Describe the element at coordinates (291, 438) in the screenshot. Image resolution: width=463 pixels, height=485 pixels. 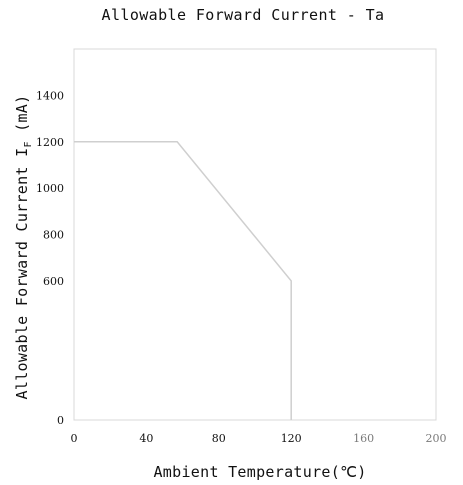
I see `x-tick-label: 120` at that location.